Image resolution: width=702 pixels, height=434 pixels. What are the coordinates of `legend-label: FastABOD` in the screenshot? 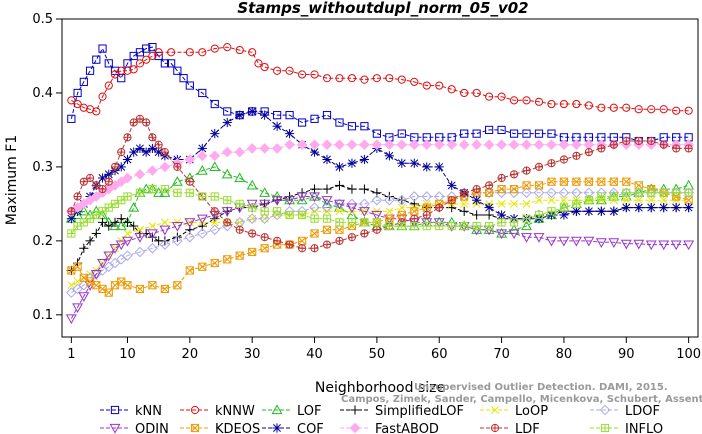 It's located at (407, 428).